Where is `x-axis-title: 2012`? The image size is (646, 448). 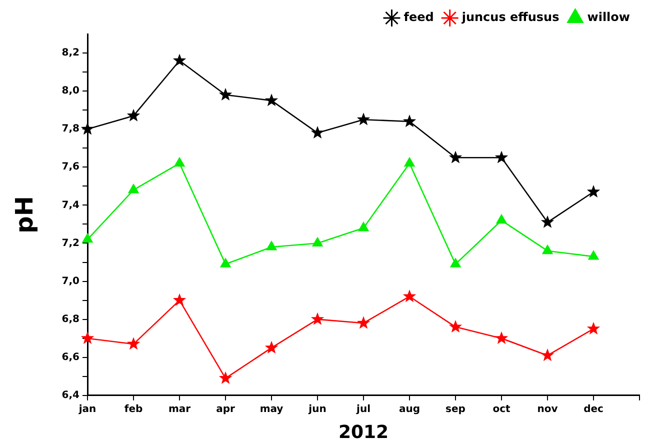 x-axis-title: 2012 is located at coordinates (363, 432).